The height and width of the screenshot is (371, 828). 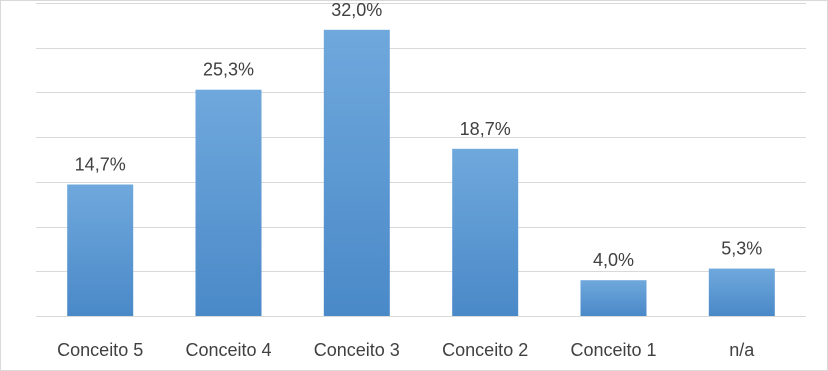 I want to click on category-label-0: Conceito 5, so click(x=100, y=350).